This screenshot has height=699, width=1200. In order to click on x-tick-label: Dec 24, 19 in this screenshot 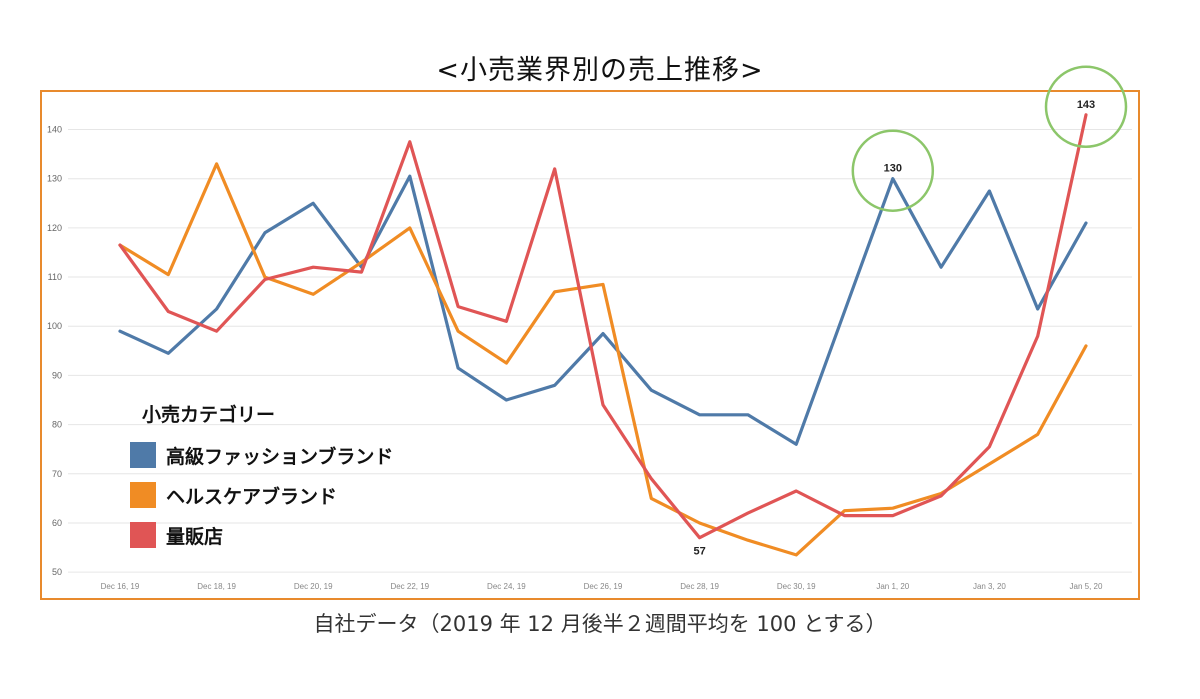, I will do `click(506, 586)`.